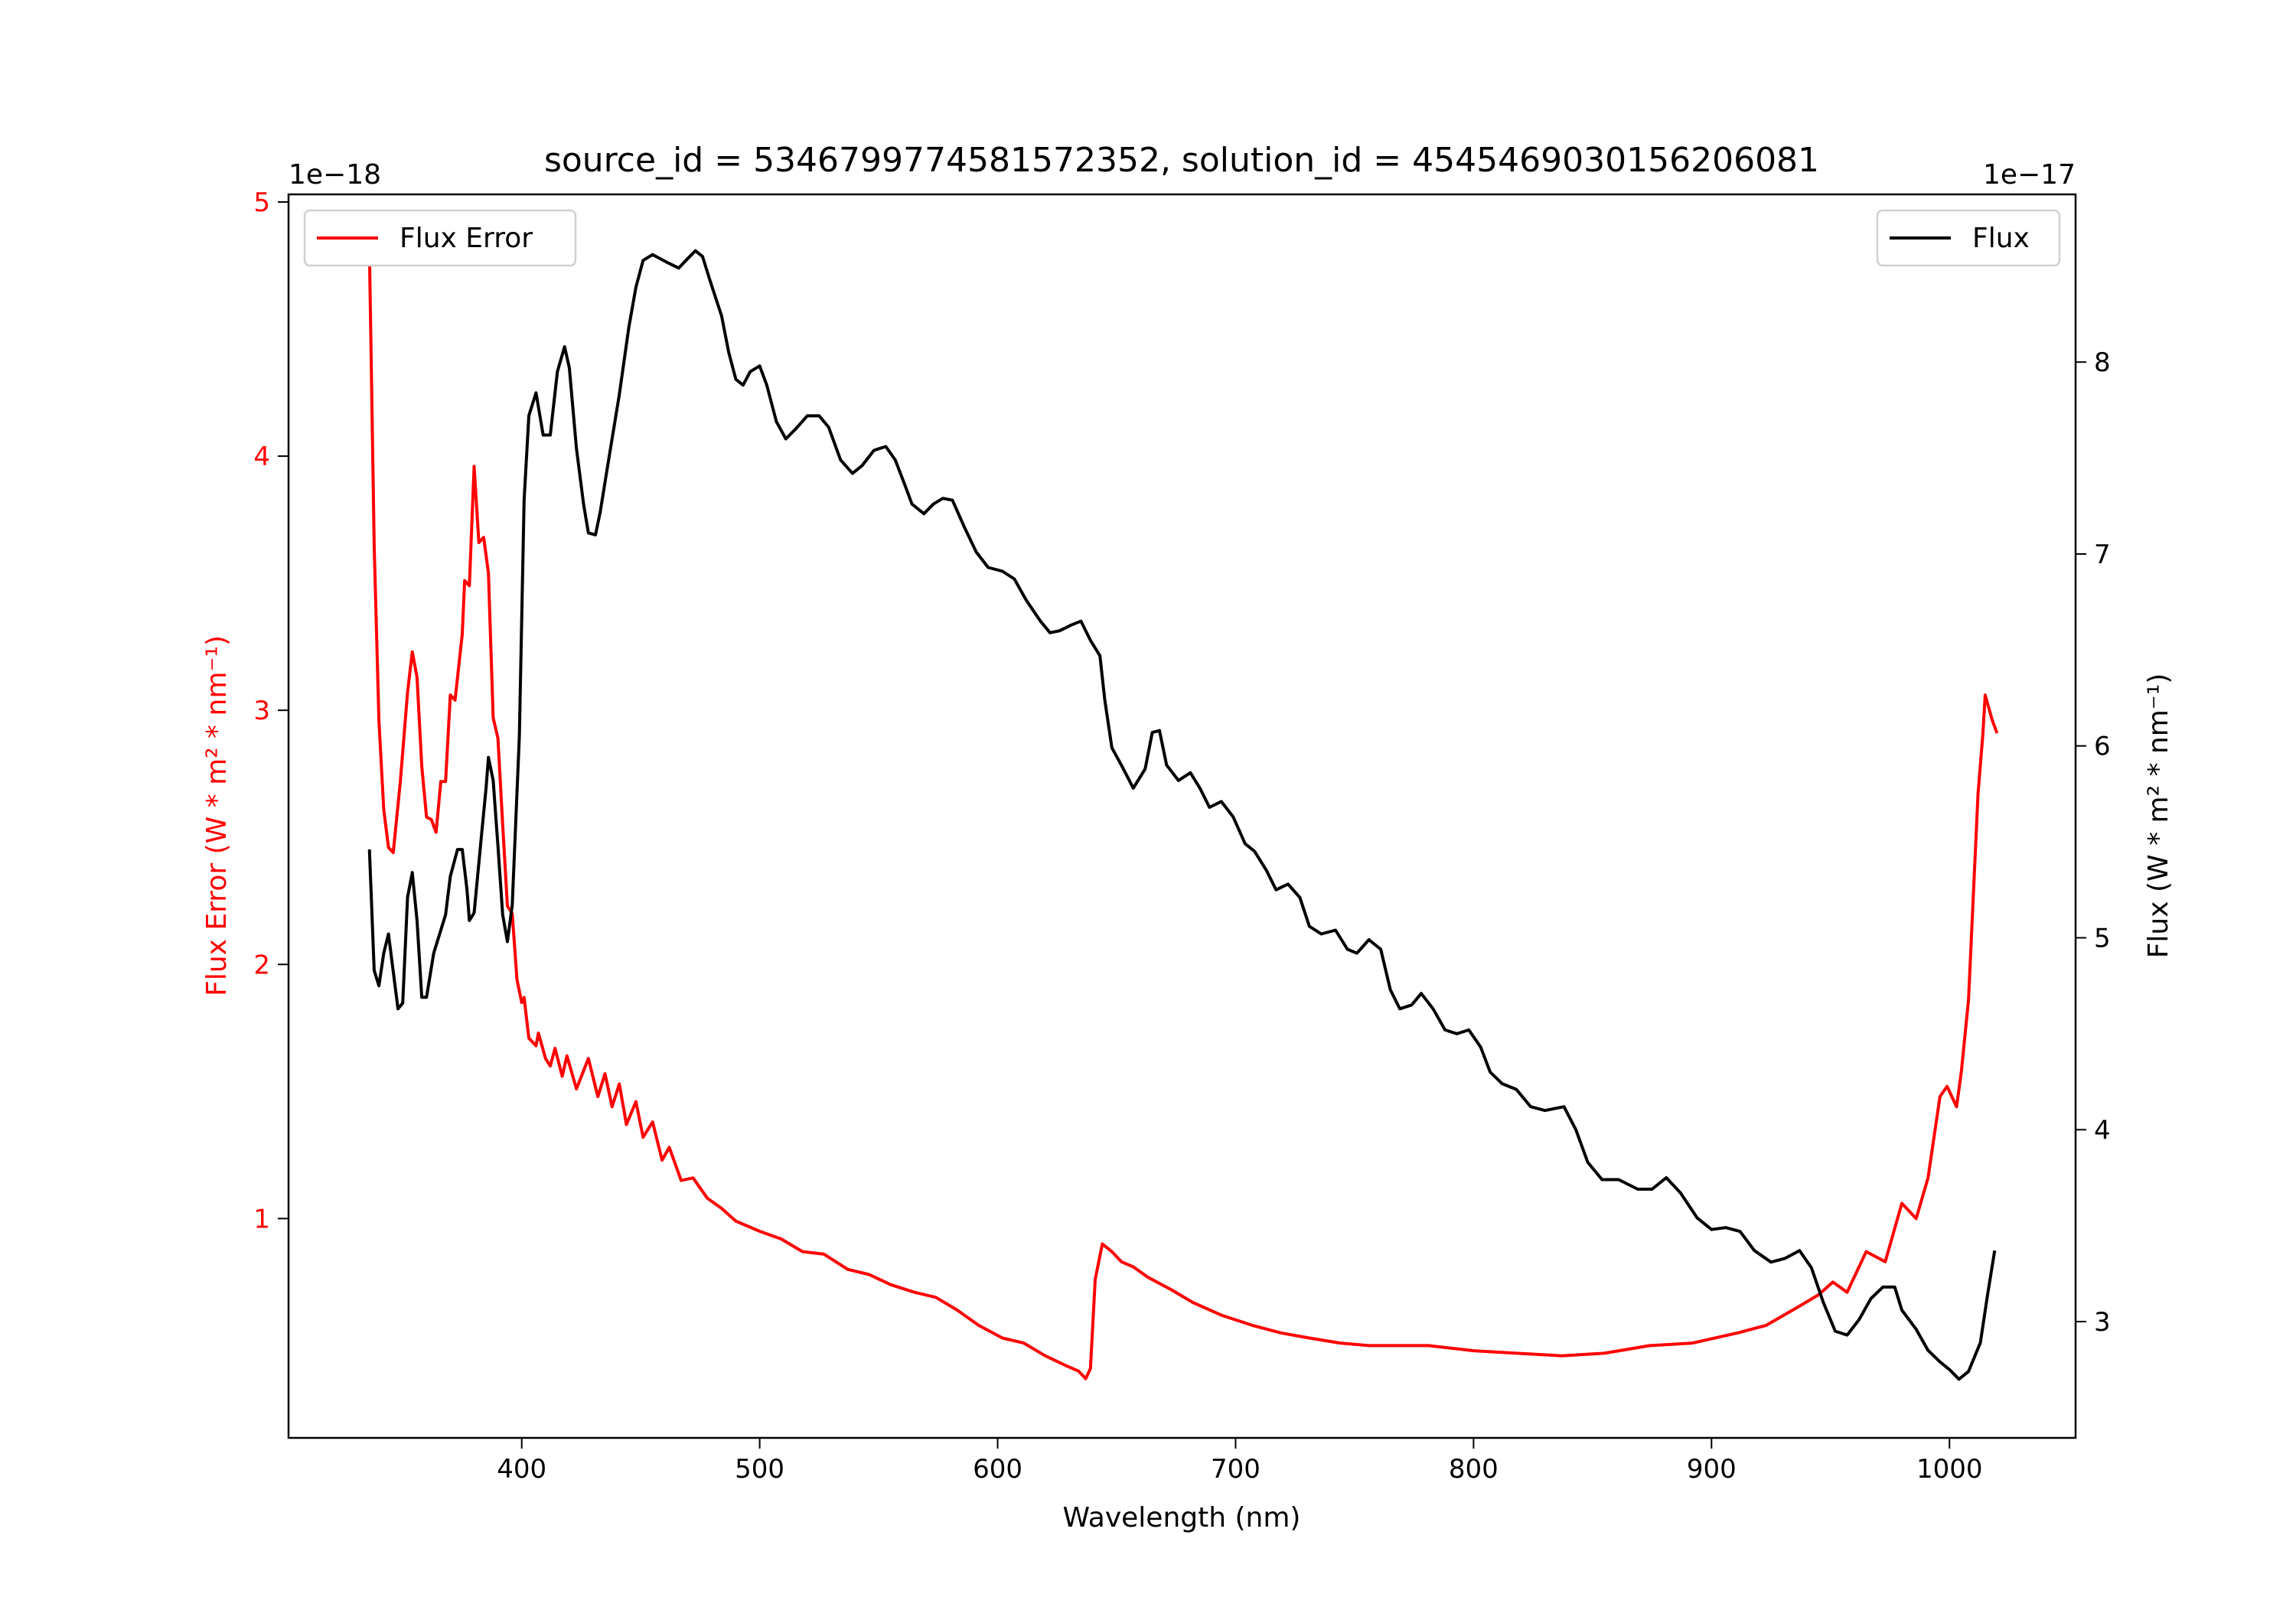  What do you see at coordinates (261, 1219) in the screenshot?
I see `left-y-tick-label: 1` at bounding box center [261, 1219].